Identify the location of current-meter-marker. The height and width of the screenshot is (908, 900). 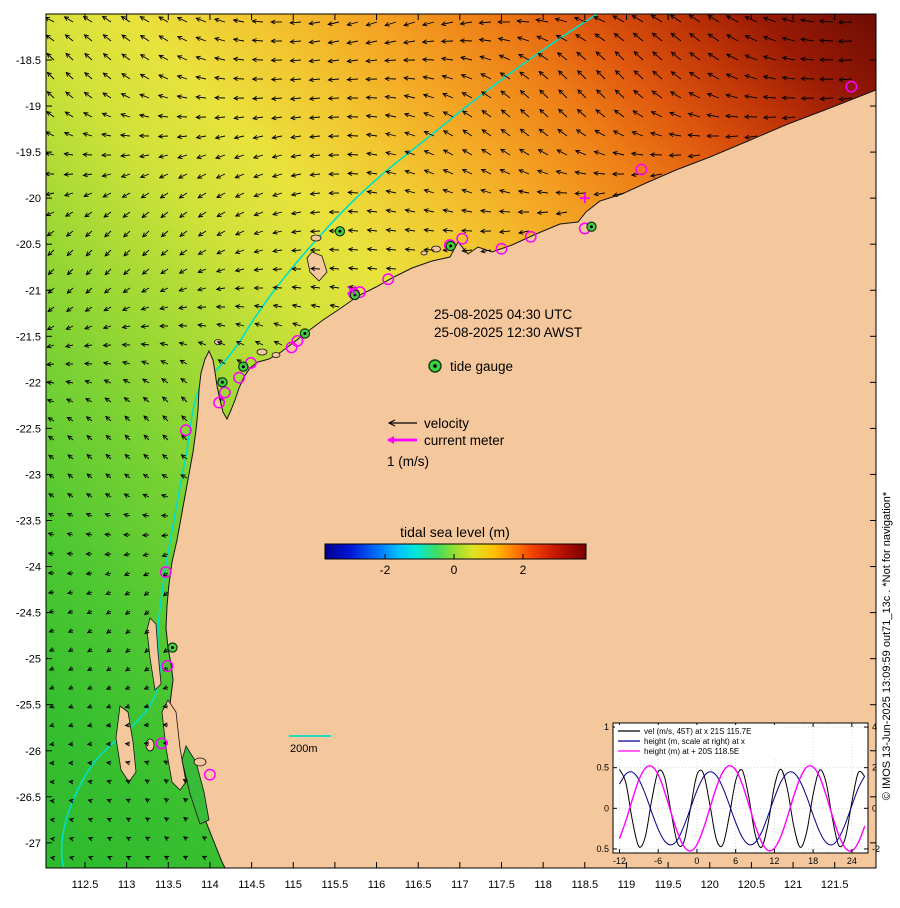
(161, 743).